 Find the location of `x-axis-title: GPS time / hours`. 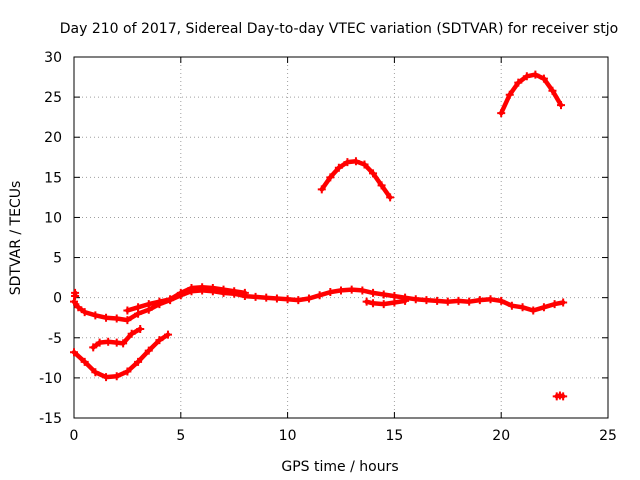

x-axis-title: GPS time / hours is located at coordinates (339, 467).